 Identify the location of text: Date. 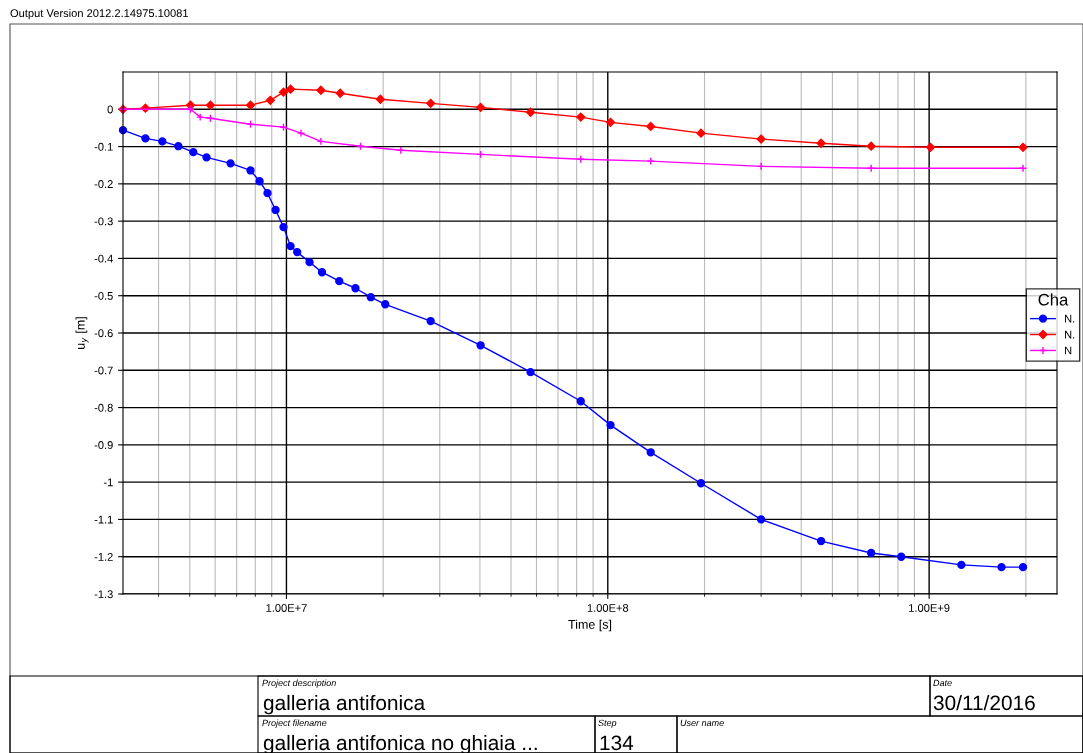
(942, 683).